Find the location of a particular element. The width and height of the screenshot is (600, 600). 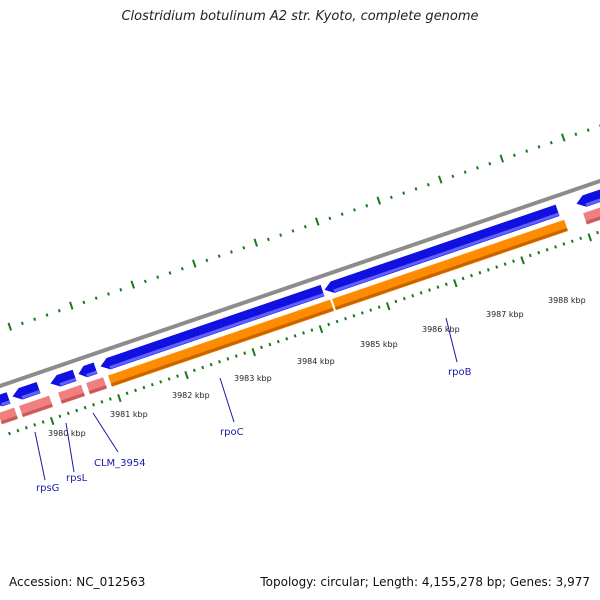

gene-clm-lower-shade is located at coordinates (97, 389).